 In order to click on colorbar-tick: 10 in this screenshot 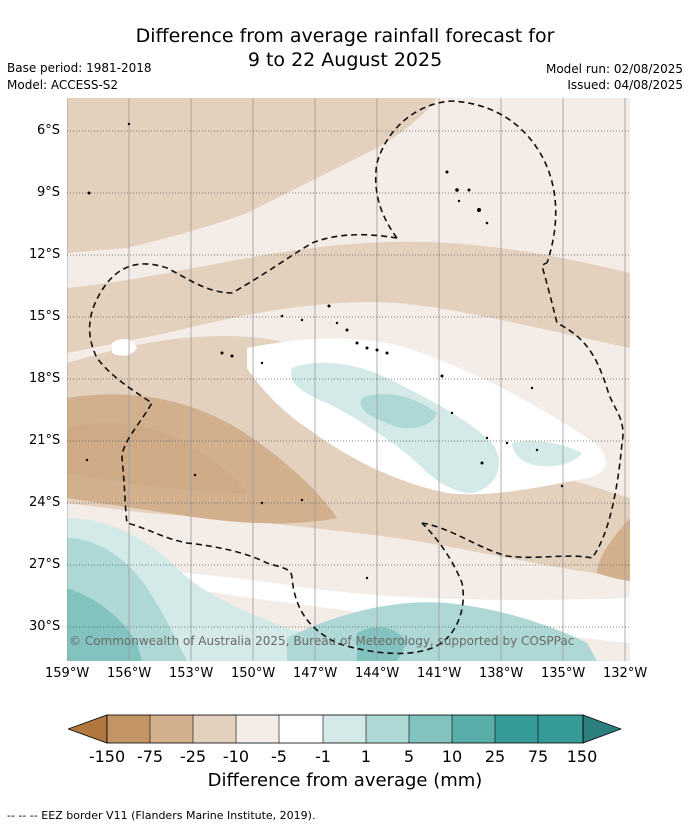, I will do `click(452, 756)`.